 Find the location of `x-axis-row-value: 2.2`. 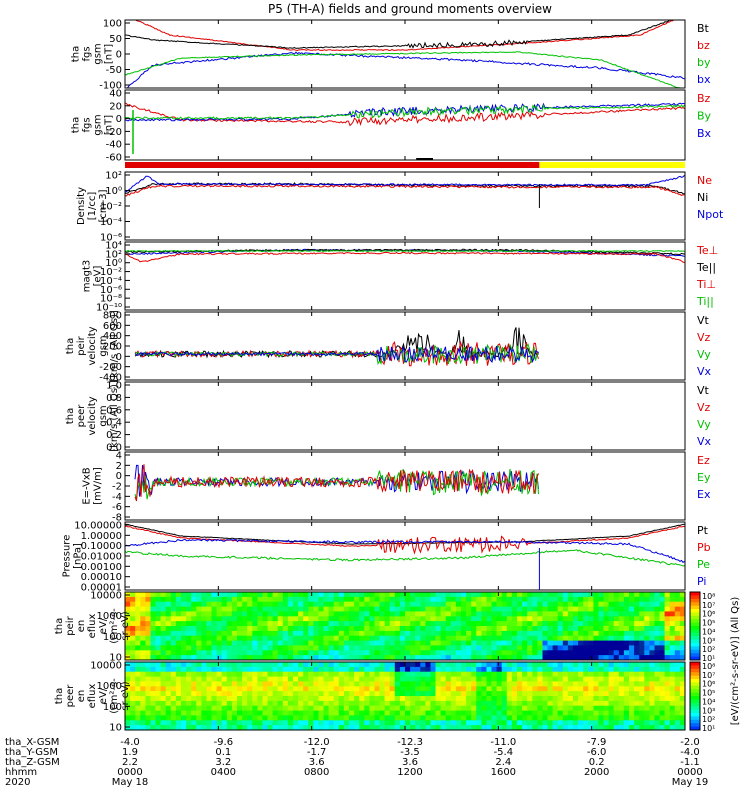

x-axis-row-value: 2.2 is located at coordinates (130, 762).